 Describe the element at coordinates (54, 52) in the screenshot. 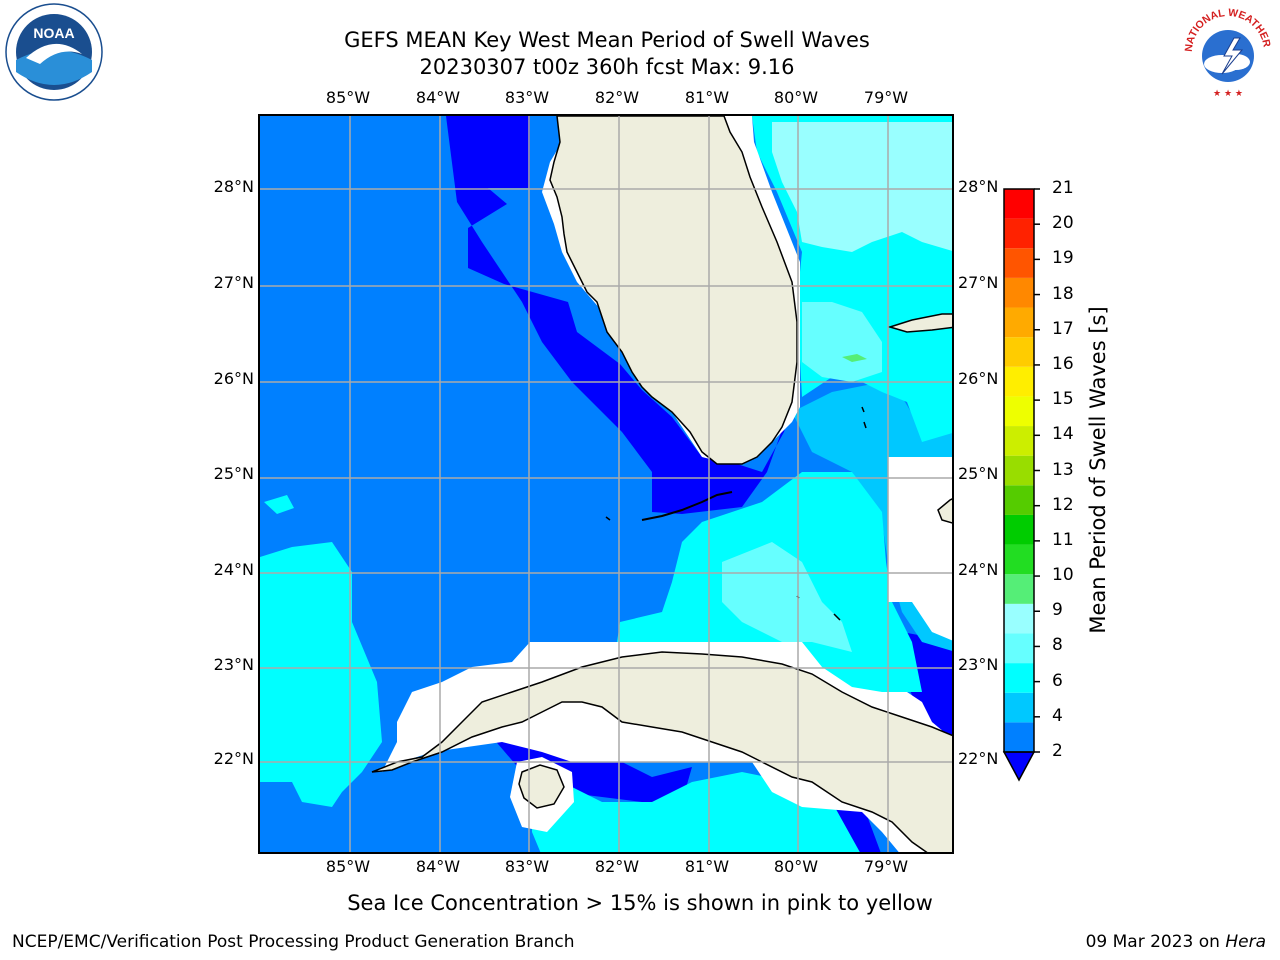

I see `noaa-logo: NOAA` at that location.